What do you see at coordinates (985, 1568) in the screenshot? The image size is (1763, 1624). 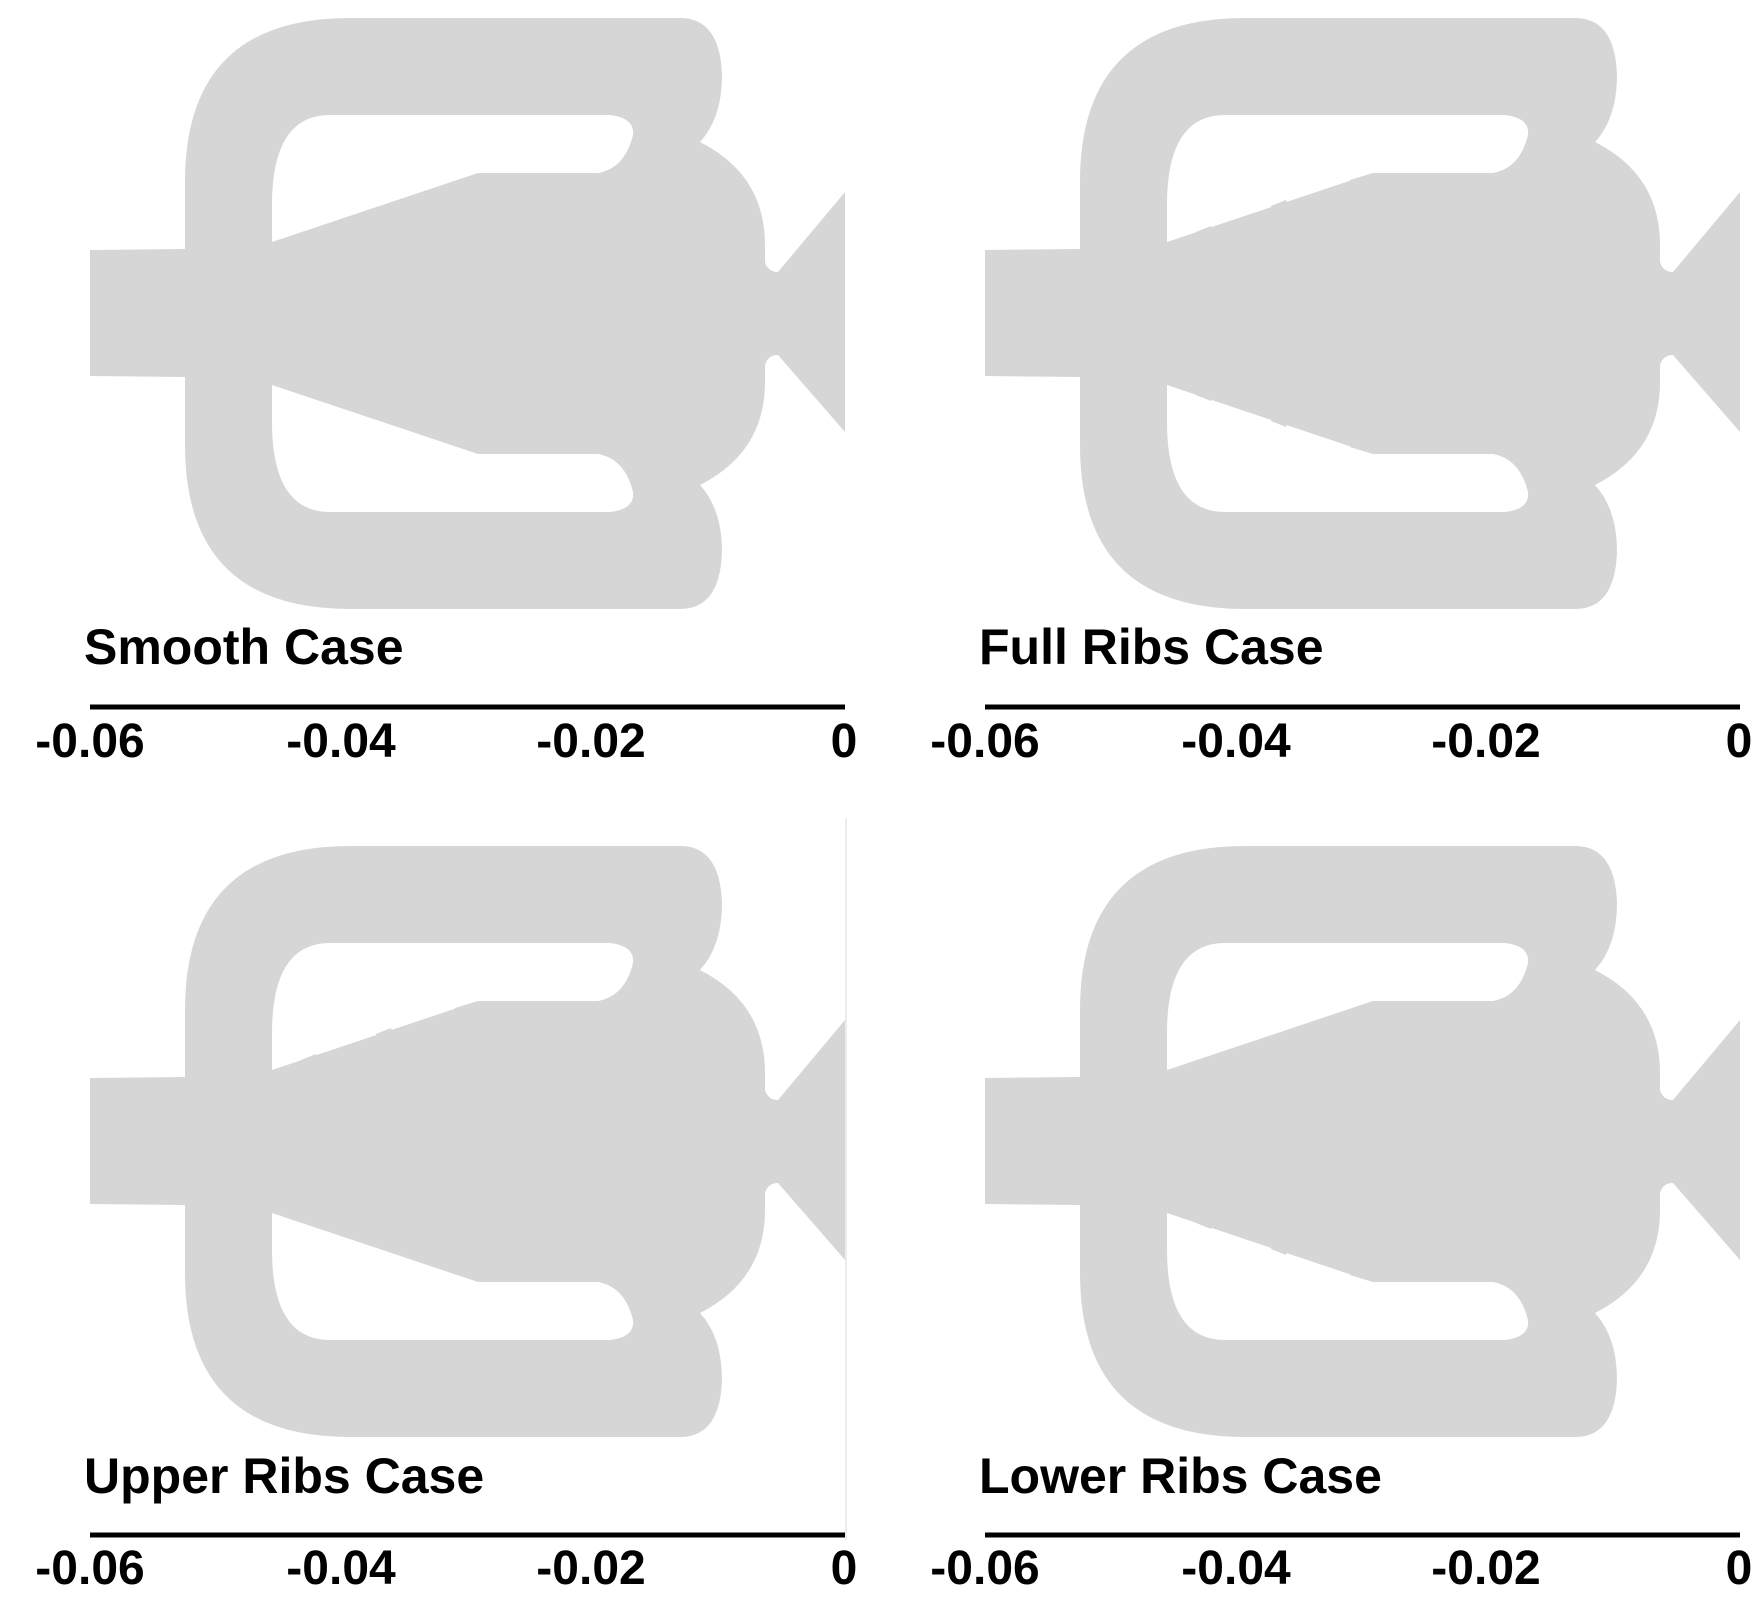 I see `panel4-tick-neg006: -0.06` at bounding box center [985, 1568].